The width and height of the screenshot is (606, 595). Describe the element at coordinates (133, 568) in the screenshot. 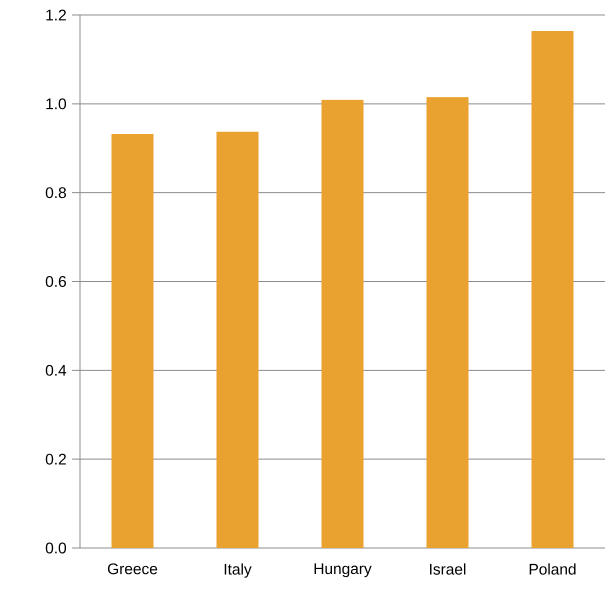

I see `x-tick-label: Greece` at that location.